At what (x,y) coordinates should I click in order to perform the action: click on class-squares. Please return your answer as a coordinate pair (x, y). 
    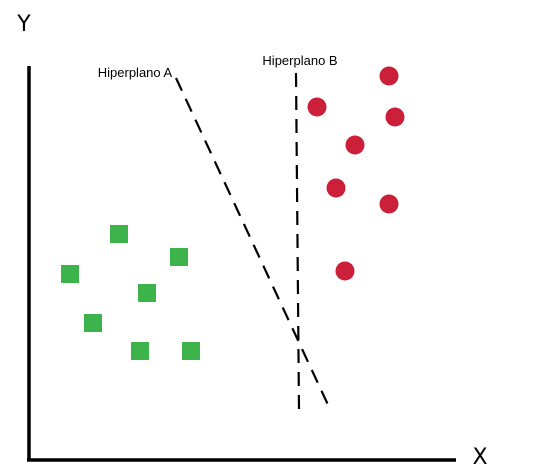
    Looking at the image, I should click on (130, 292).